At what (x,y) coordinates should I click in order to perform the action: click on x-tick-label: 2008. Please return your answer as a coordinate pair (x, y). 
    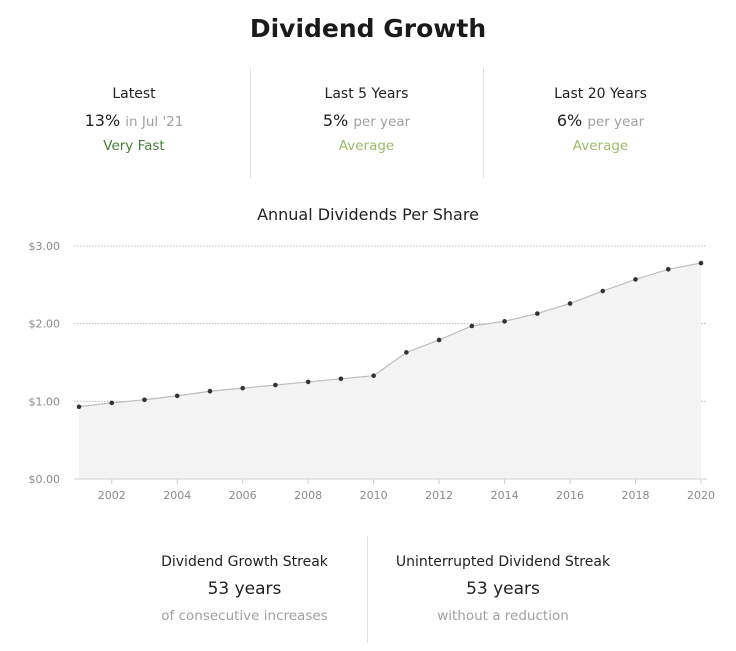
    Looking at the image, I should click on (308, 495).